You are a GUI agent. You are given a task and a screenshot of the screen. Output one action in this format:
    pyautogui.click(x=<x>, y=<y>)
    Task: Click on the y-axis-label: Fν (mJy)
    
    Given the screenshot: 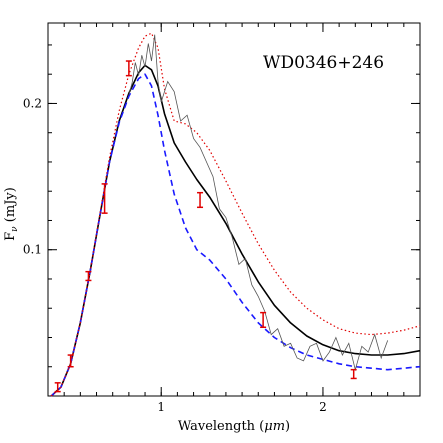 What is the action you would take?
    pyautogui.click(x=11, y=214)
    